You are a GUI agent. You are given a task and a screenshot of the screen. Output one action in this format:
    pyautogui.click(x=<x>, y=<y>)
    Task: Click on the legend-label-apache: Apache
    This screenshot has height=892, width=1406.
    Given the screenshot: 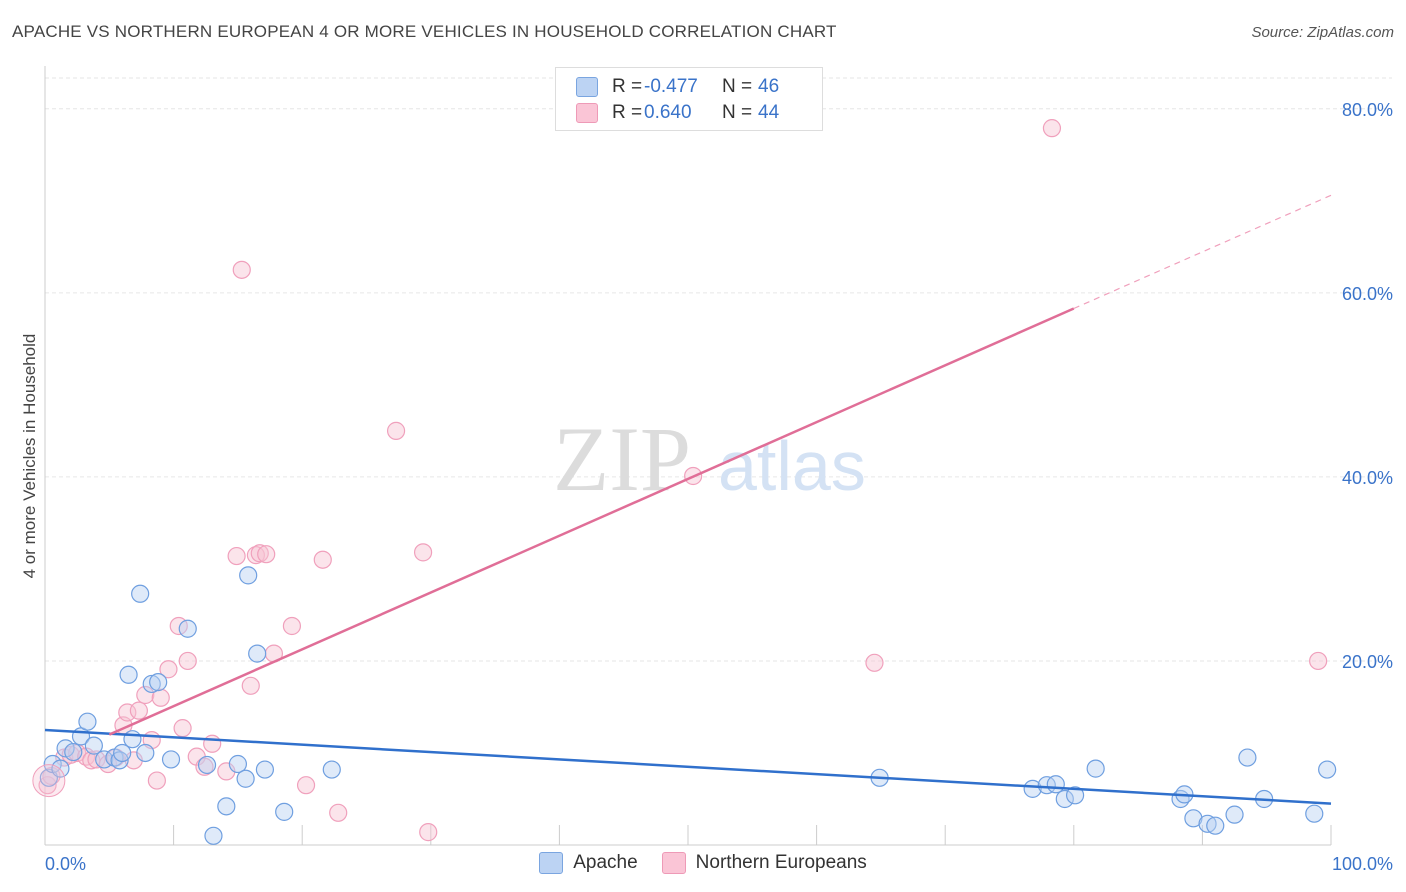 What is the action you would take?
    pyautogui.click(x=605, y=862)
    